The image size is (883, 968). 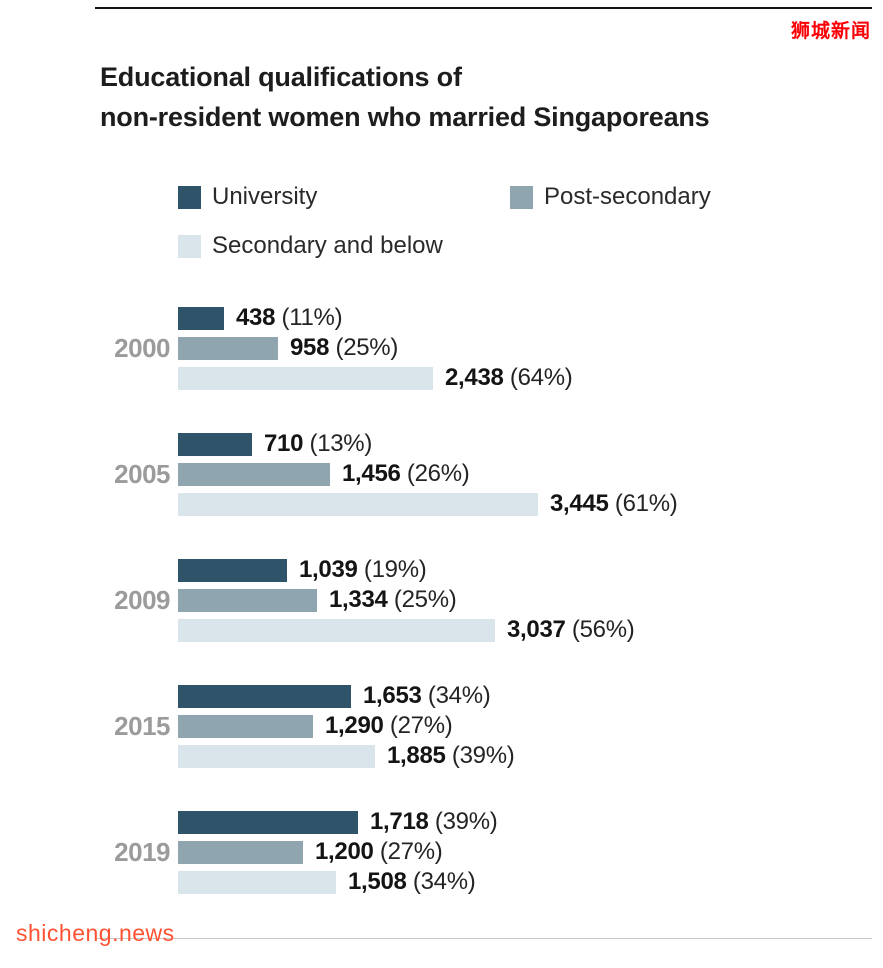 I want to click on bar-value: 1,653, so click(x=392, y=695).